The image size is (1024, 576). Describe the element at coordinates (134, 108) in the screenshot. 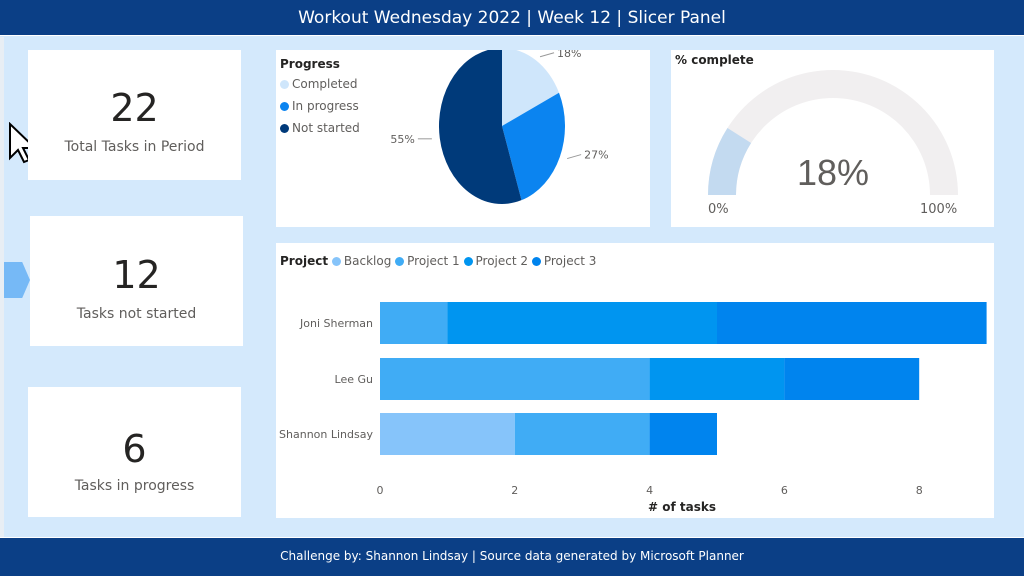

I see `kpi-value: 22` at that location.